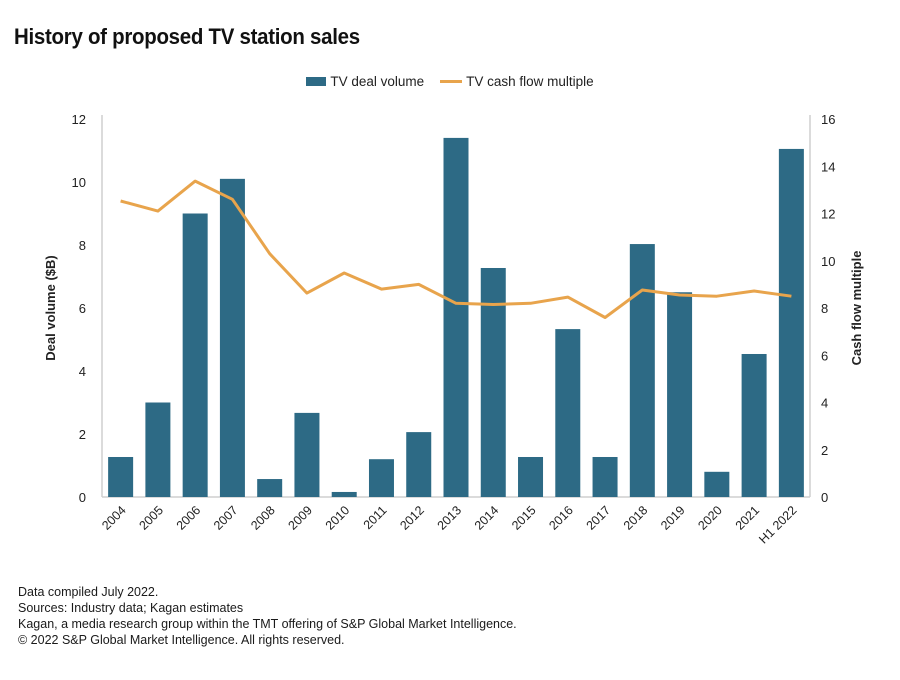 This screenshot has width=900, height=680. What do you see at coordinates (748, 518) in the screenshot?
I see `x-tick-label: 2021` at bounding box center [748, 518].